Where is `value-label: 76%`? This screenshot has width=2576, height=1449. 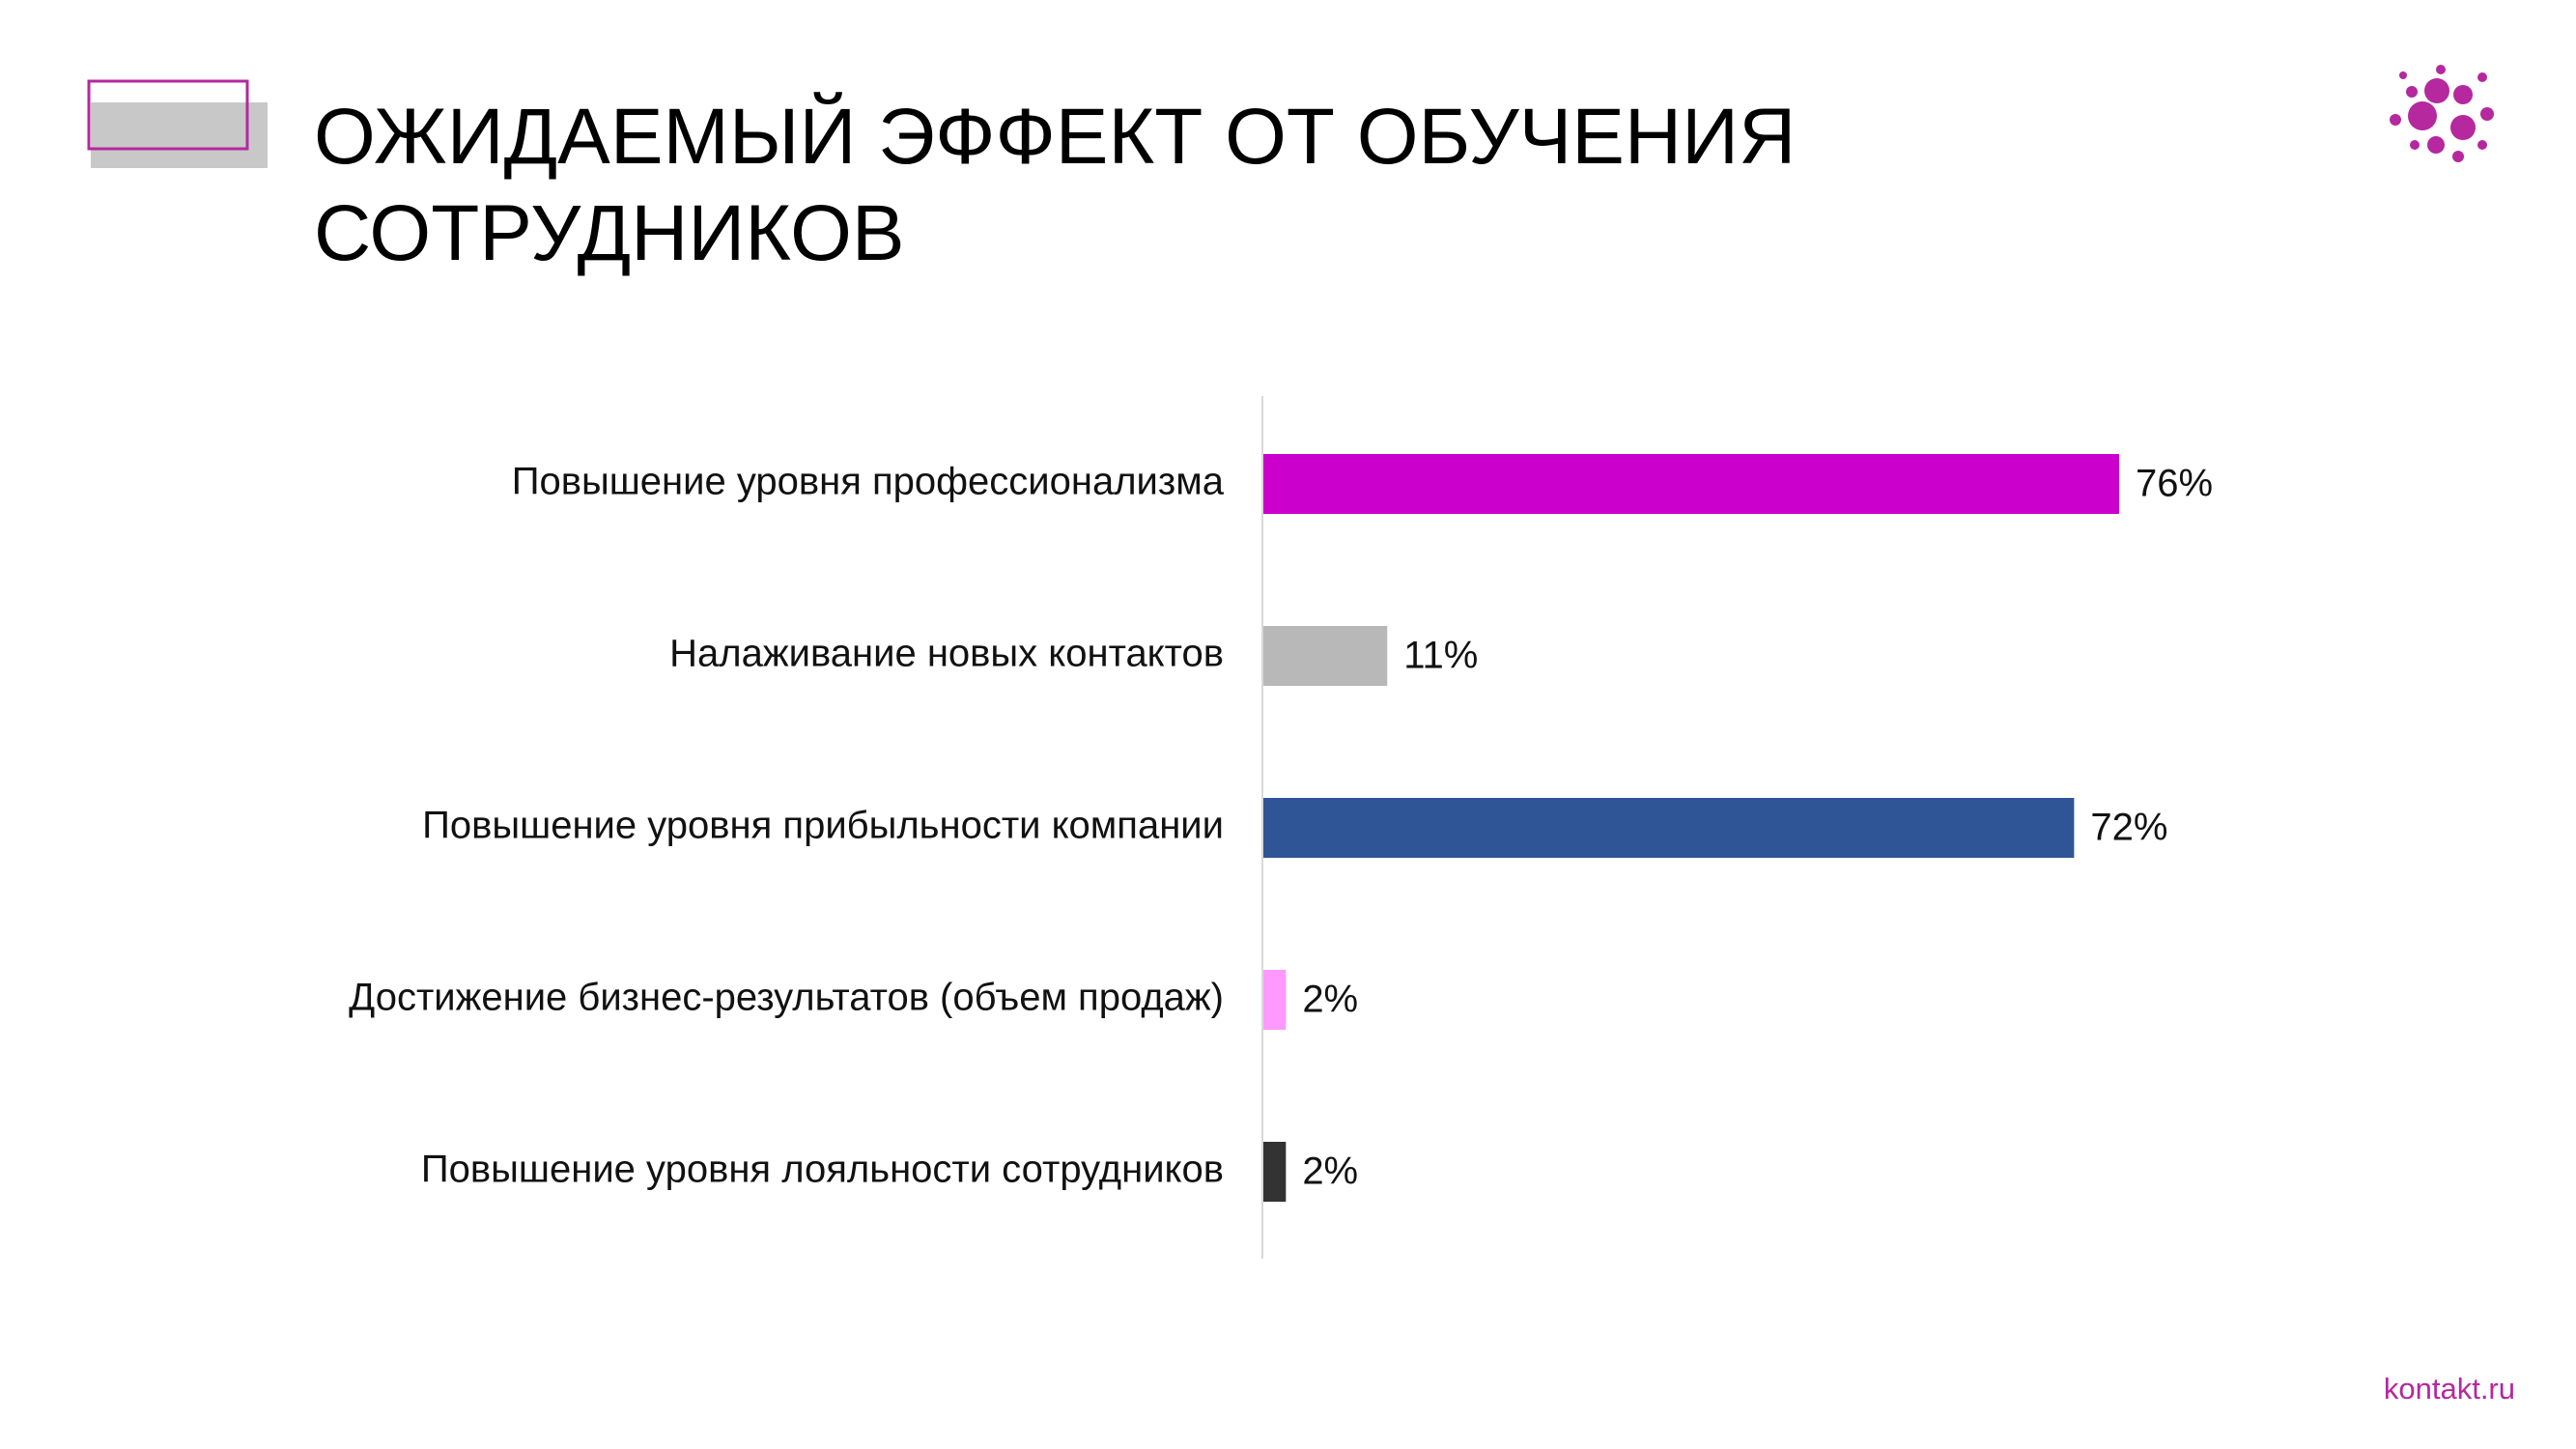 value-label: 76% is located at coordinates (2174, 484).